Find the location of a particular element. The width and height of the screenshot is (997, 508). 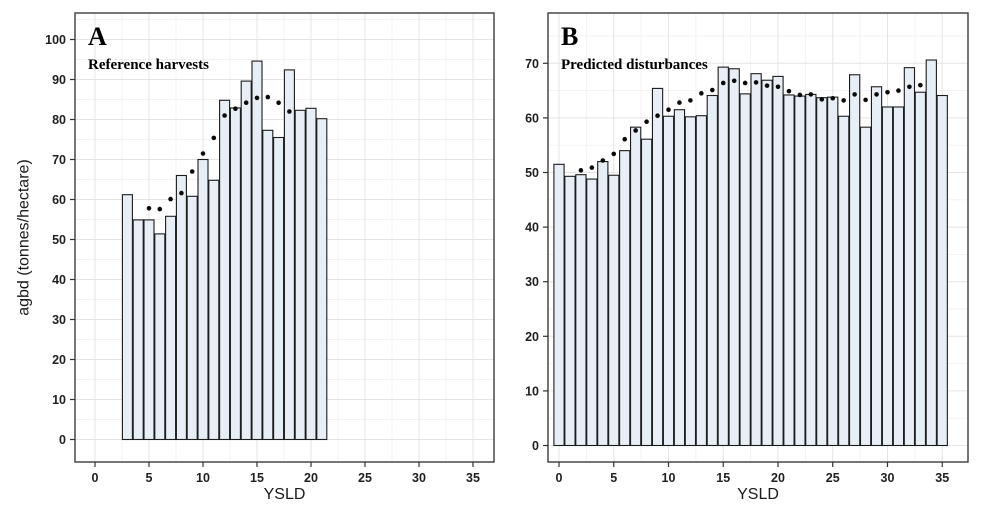

y-tick-label: 70 is located at coordinates (532, 64).